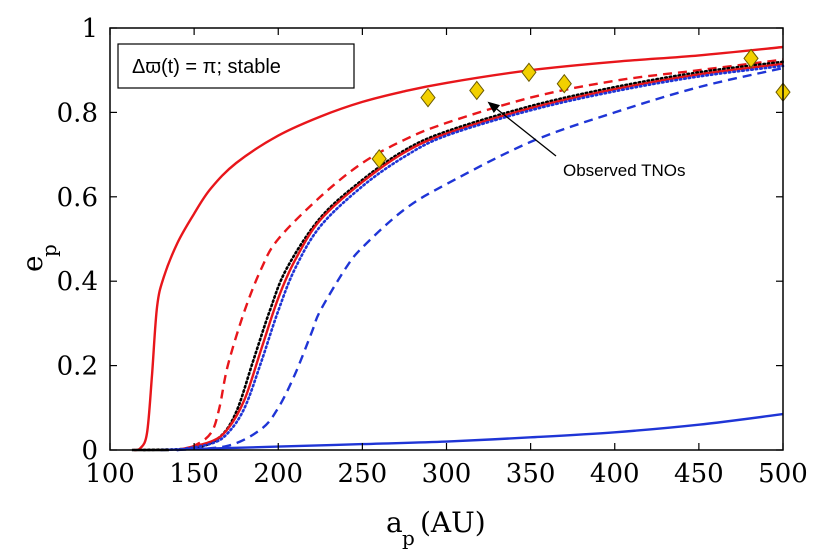 The height and width of the screenshot is (558, 830). I want to click on x-tick-label: 200, so click(278, 474).